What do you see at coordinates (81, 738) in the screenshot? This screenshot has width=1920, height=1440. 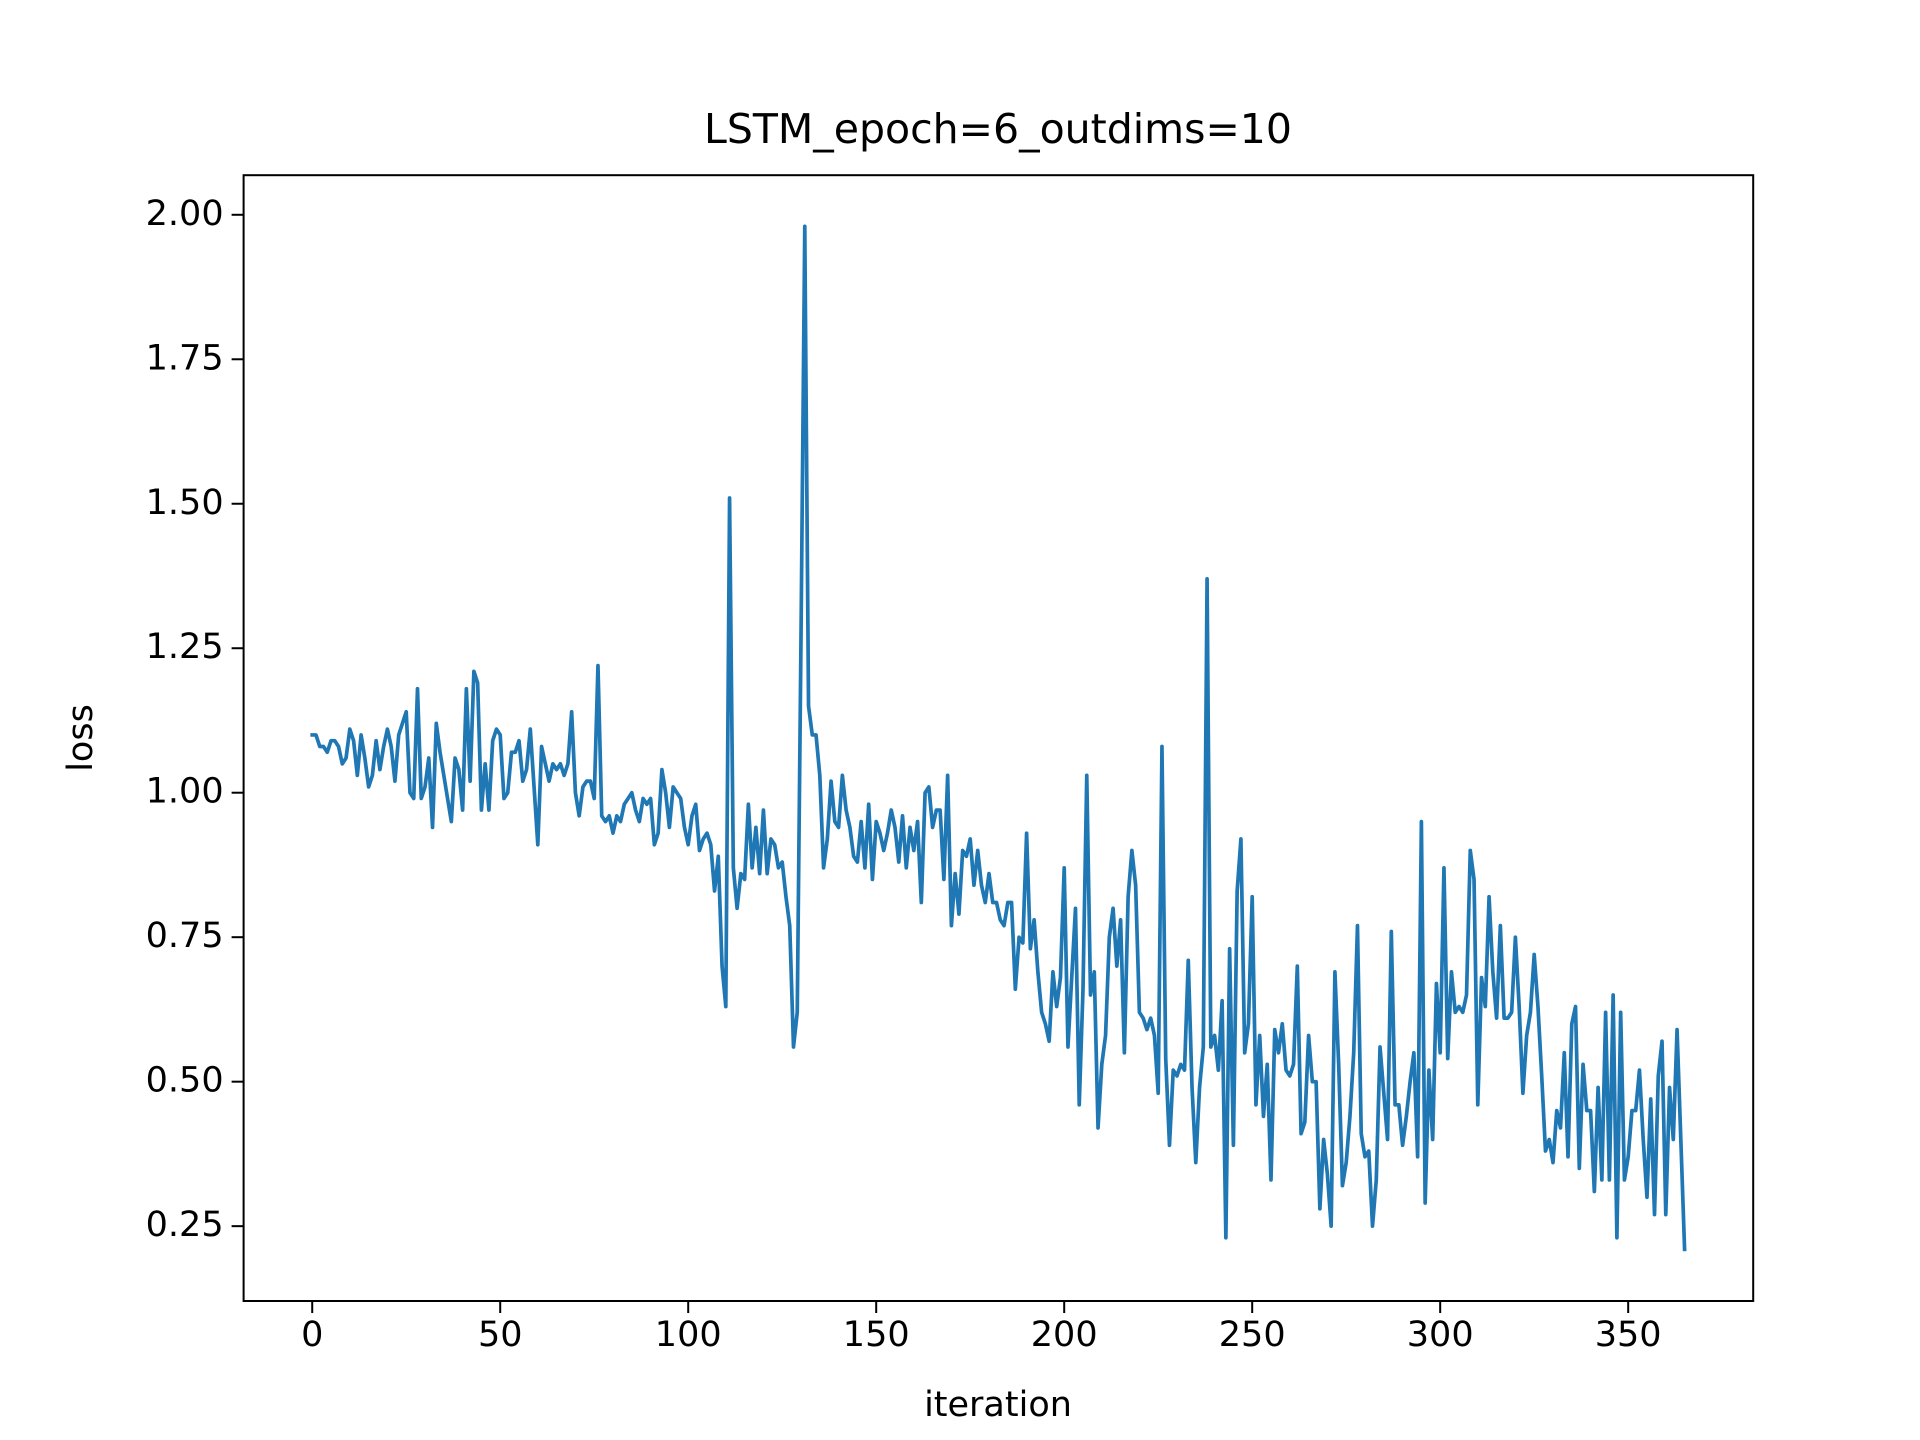 I see `y-axis-label: loss` at bounding box center [81, 738].